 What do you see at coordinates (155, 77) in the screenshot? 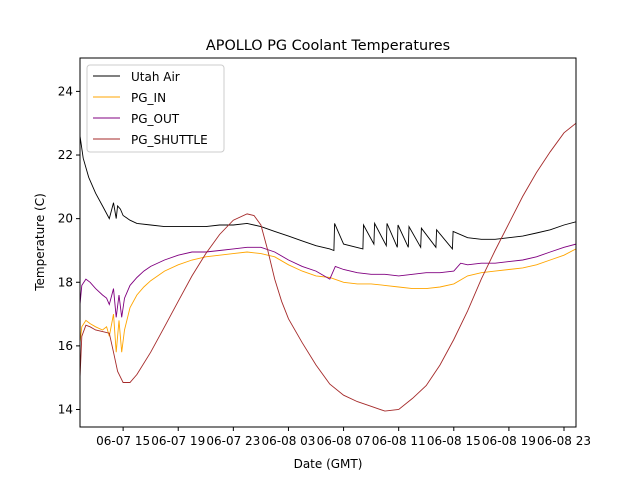
I see `legend-label: Utah Air` at bounding box center [155, 77].